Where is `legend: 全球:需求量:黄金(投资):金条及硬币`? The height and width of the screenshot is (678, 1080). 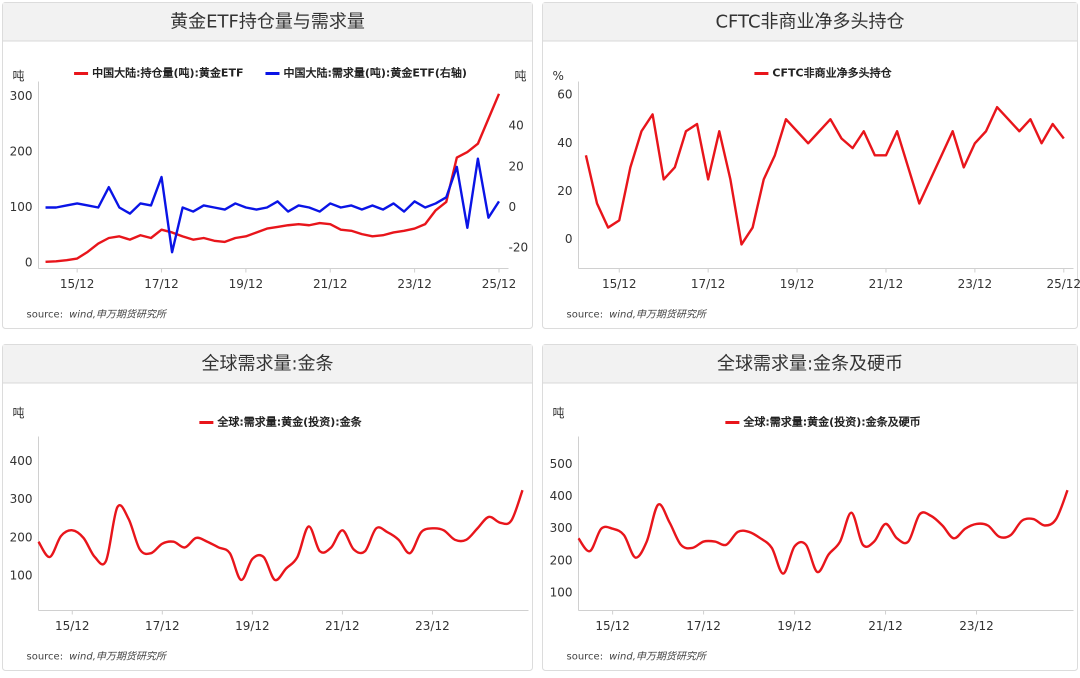 legend: 全球:需求量:黄金(投资):金条及硬币 is located at coordinates (822, 422).